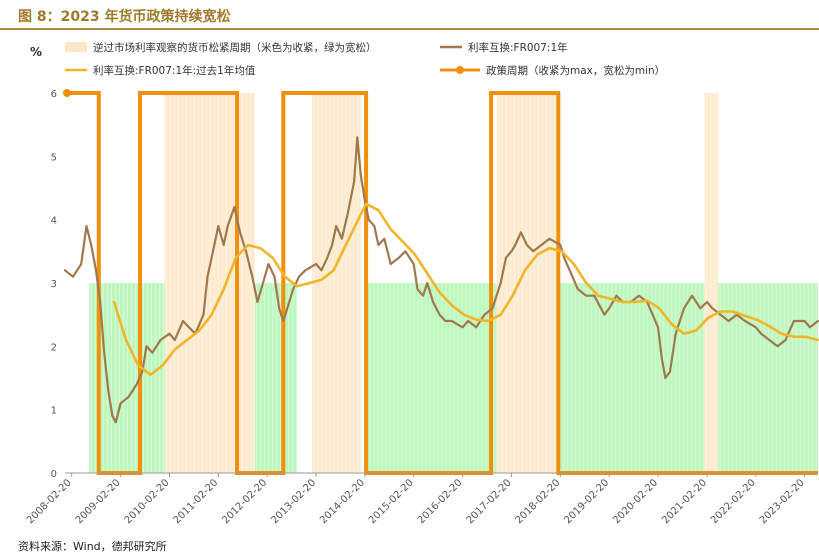 This screenshot has width=819, height=557. What do you see at coordinates (684, 501) in the screenshot?
I see `x-tick-label: 2021-02-20` at bounding box center [684, 501].